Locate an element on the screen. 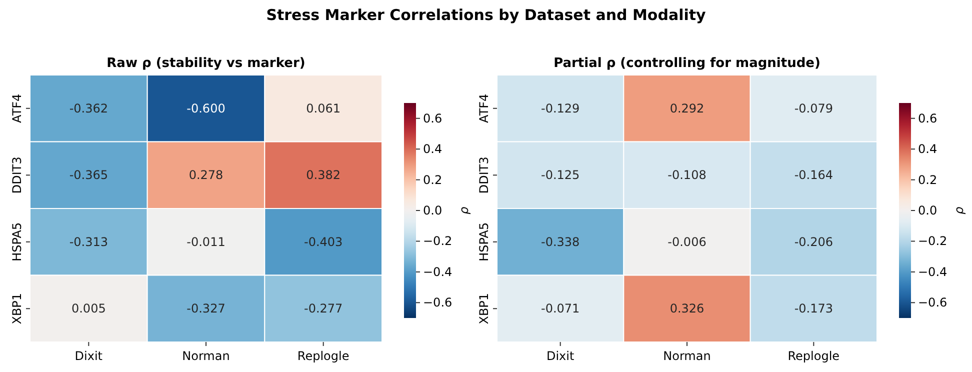 The image size is (972, 372). data-label: -0.108 is located at coordinates (687, 175).